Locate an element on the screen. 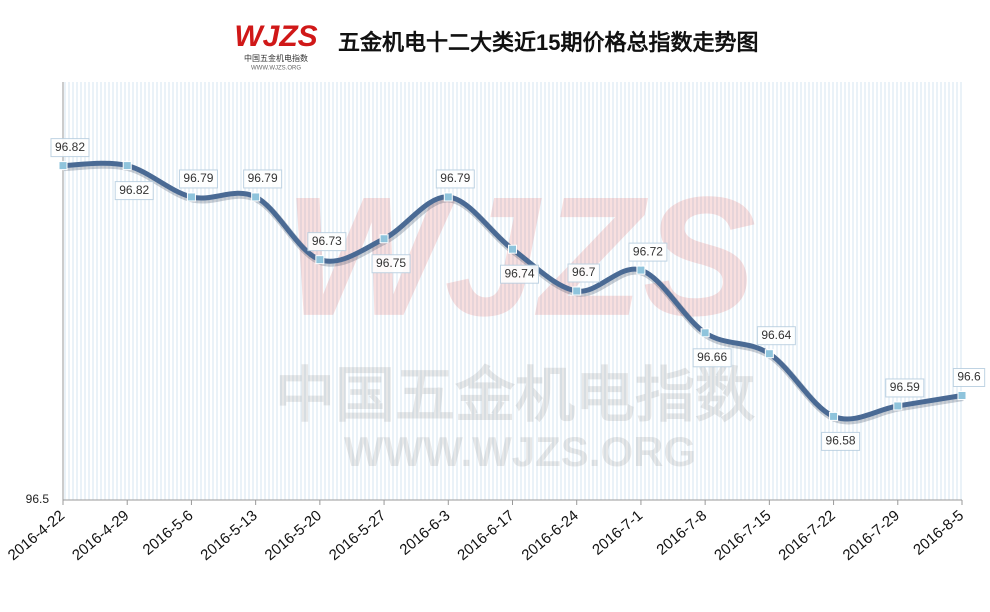 This screenshot has width=990, height=612. x-tick-label: 2016-6-3 is located at coordinates (424, 533).